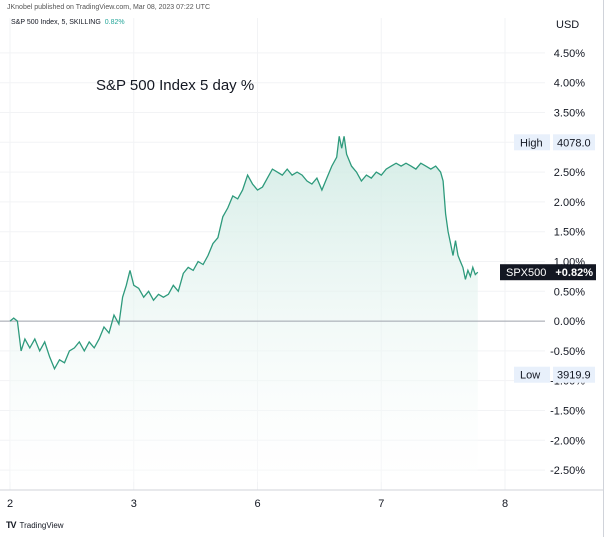  I want to click on high-marker-label: High, so click(531, 143).